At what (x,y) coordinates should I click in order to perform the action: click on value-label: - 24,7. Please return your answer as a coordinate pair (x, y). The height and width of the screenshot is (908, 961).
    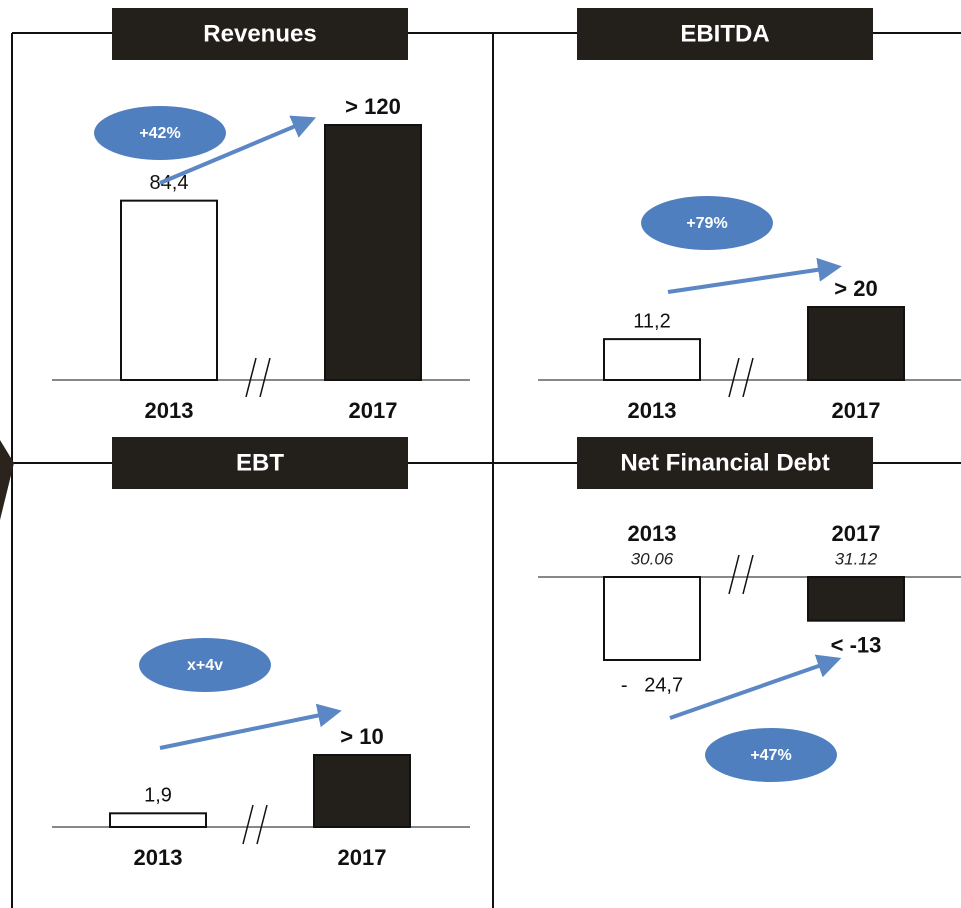
    Looking at the image, I should click on (652, 685).